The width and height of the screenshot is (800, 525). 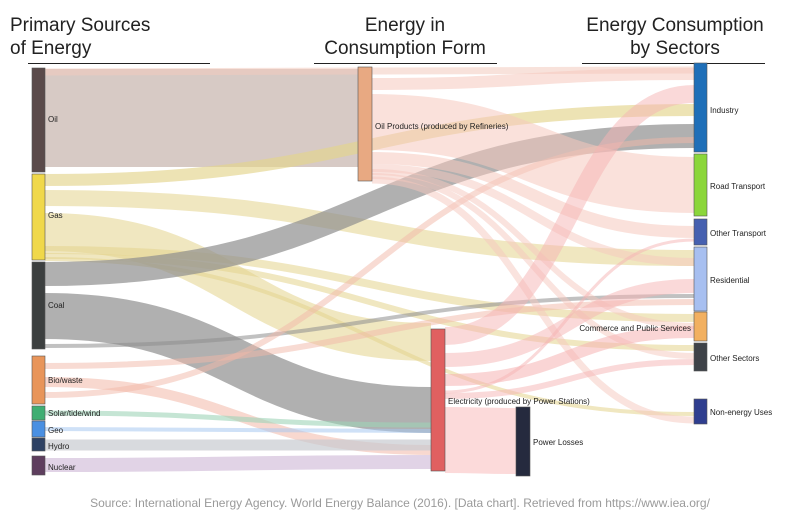 I want to click on node-biowaste, so click(x=38, y=380).